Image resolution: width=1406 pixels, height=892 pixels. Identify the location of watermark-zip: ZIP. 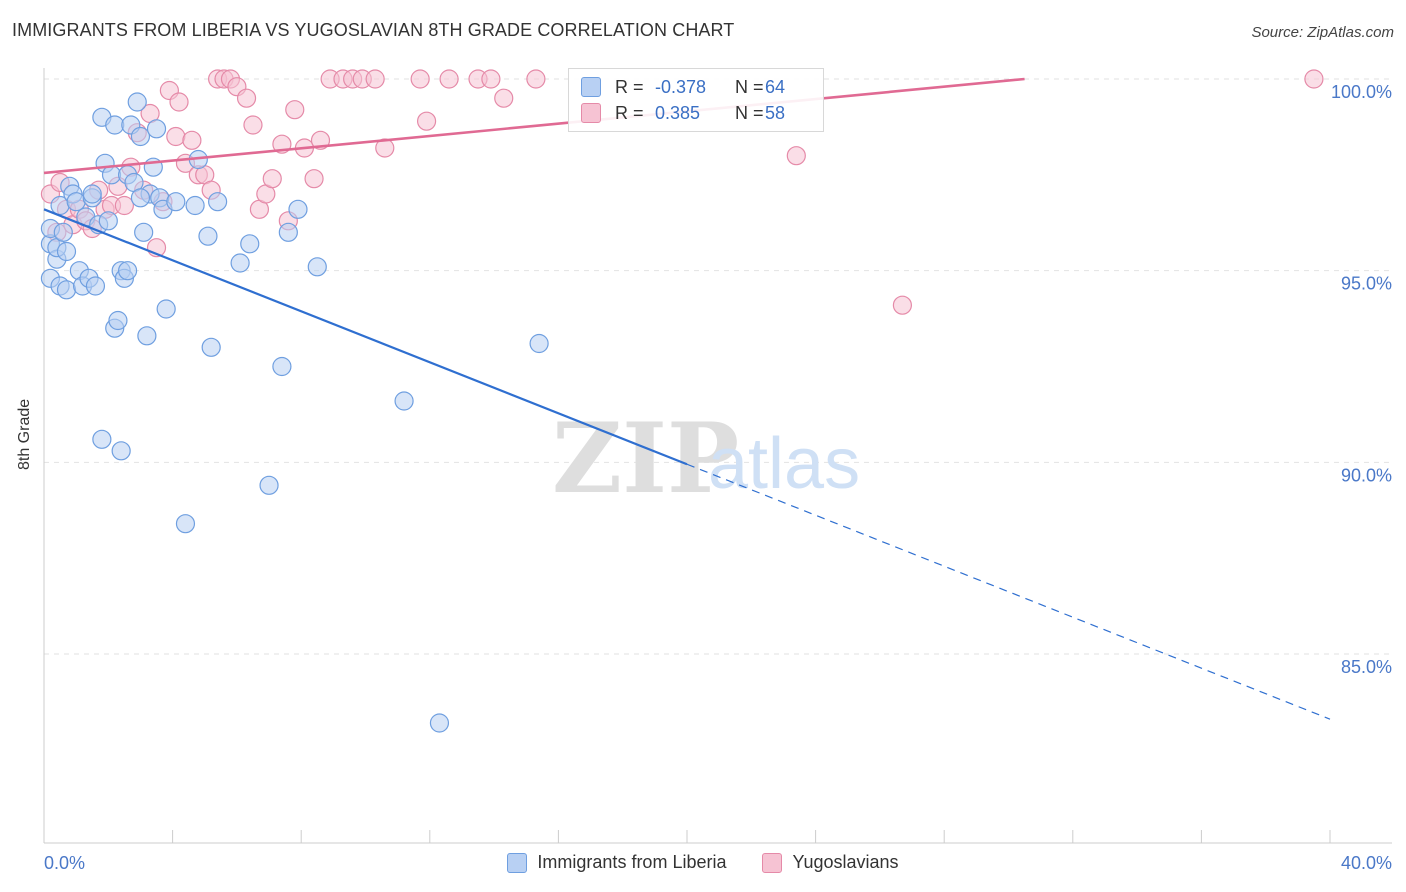
(645, 458).